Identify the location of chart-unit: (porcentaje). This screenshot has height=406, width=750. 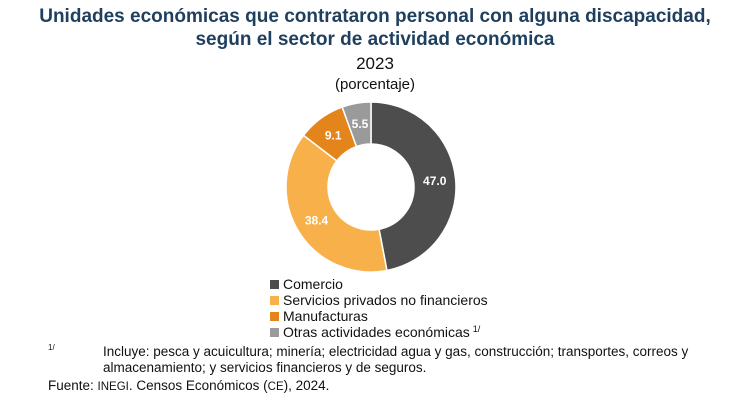
(375, 84).